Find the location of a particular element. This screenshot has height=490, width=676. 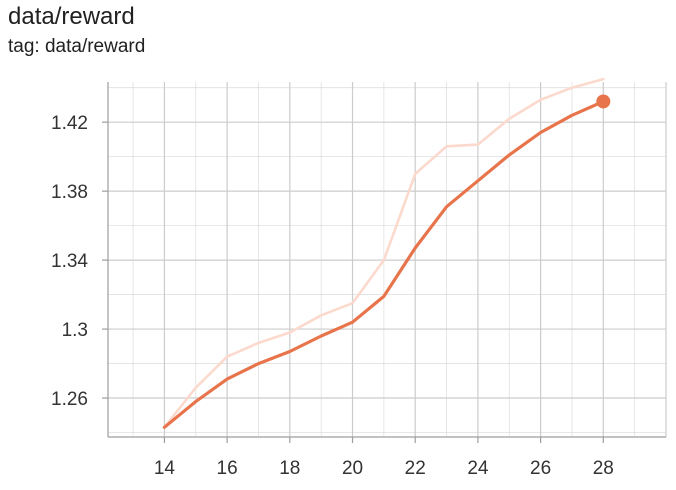

x-tick-label: 20 is located at coordinates (352, 468).